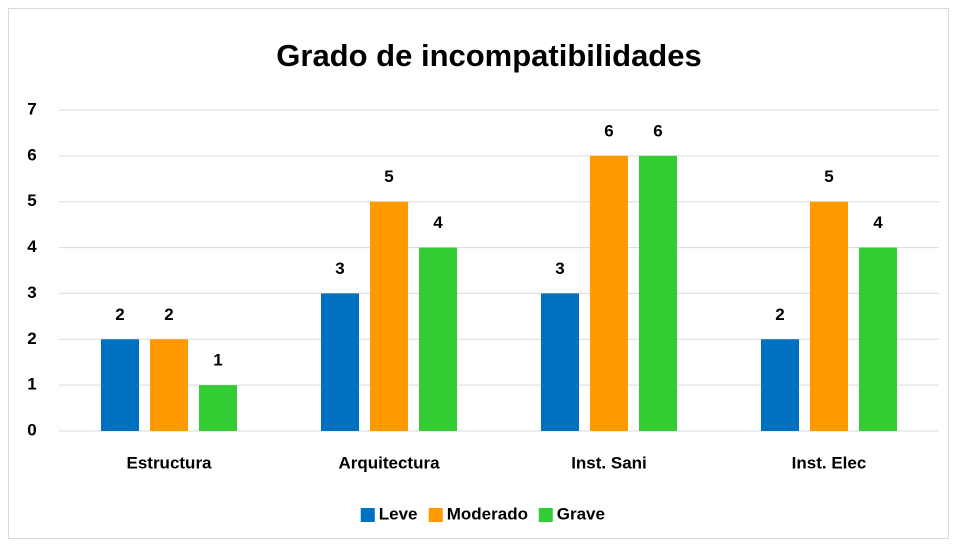 The width and height of the screenshot is (953, 546). I want to click on y-tick-label: 6, so click(31, 154).